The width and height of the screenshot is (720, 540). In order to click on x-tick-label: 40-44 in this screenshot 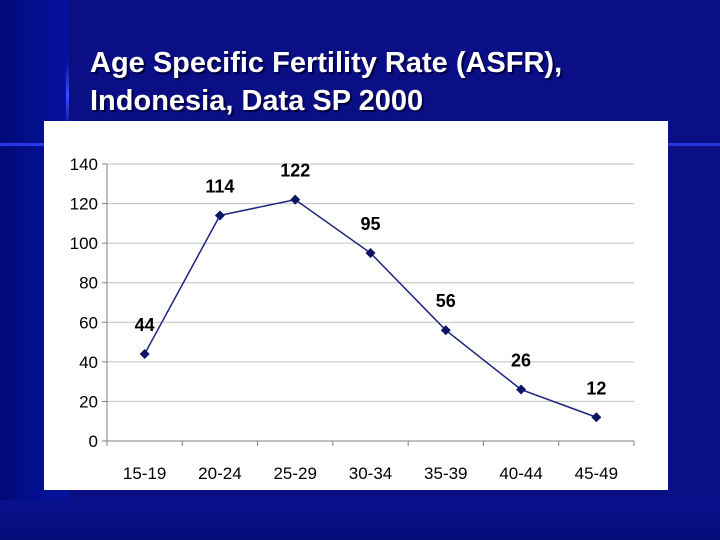, I will do `click(520, 473)`.